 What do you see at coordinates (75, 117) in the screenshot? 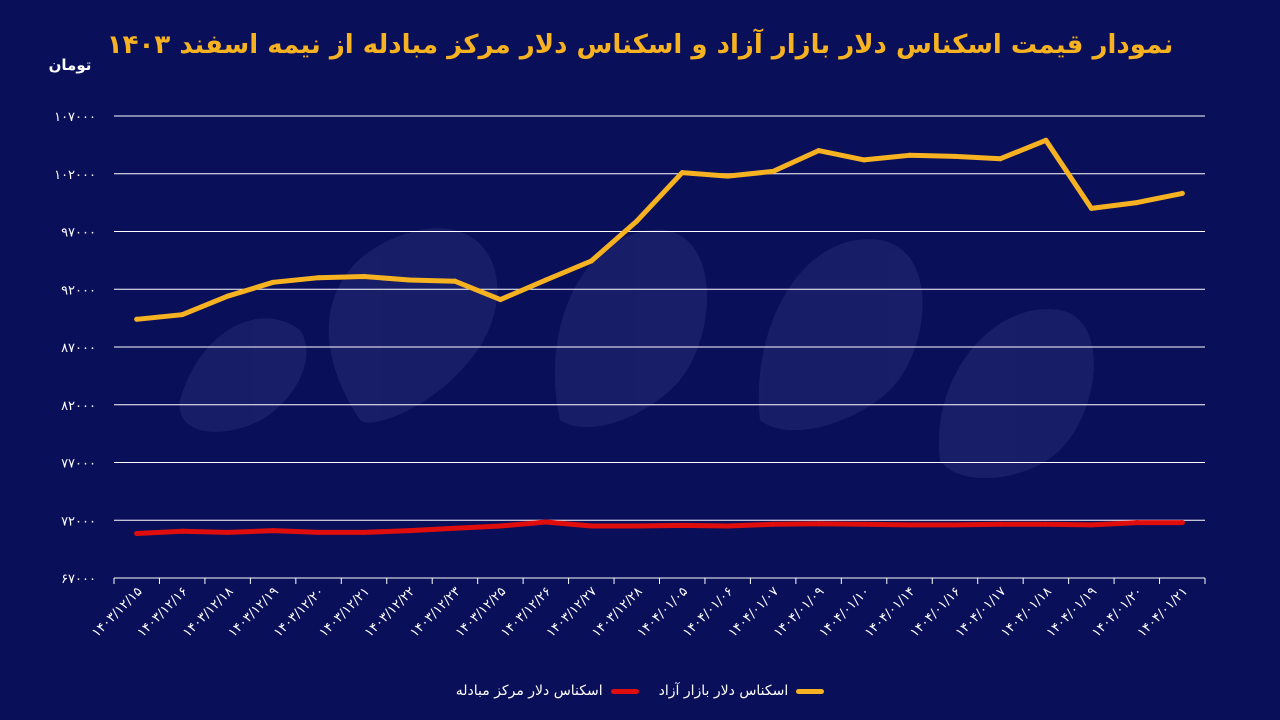
I see `y-tick-label: ۱۰۷۰۰۰` at bounding box center [75, 117].